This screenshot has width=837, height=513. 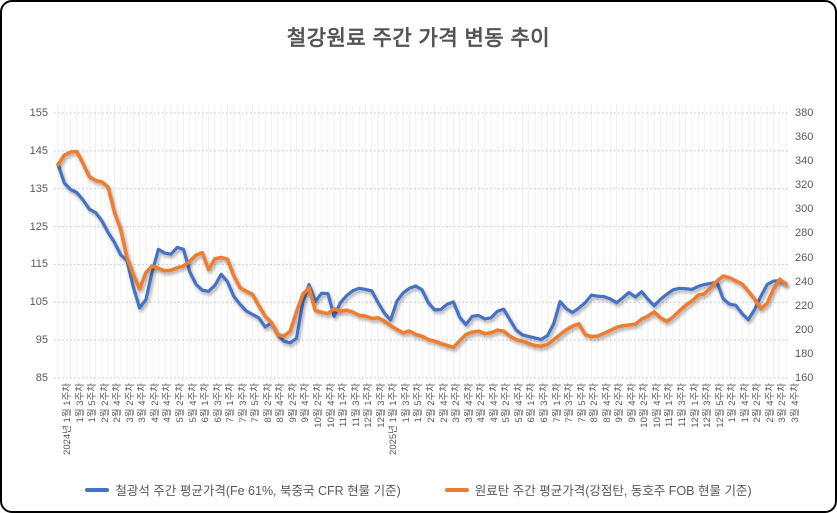 I want to click on coking-coal-line-swatch-icon, so click(x=456, y=489).